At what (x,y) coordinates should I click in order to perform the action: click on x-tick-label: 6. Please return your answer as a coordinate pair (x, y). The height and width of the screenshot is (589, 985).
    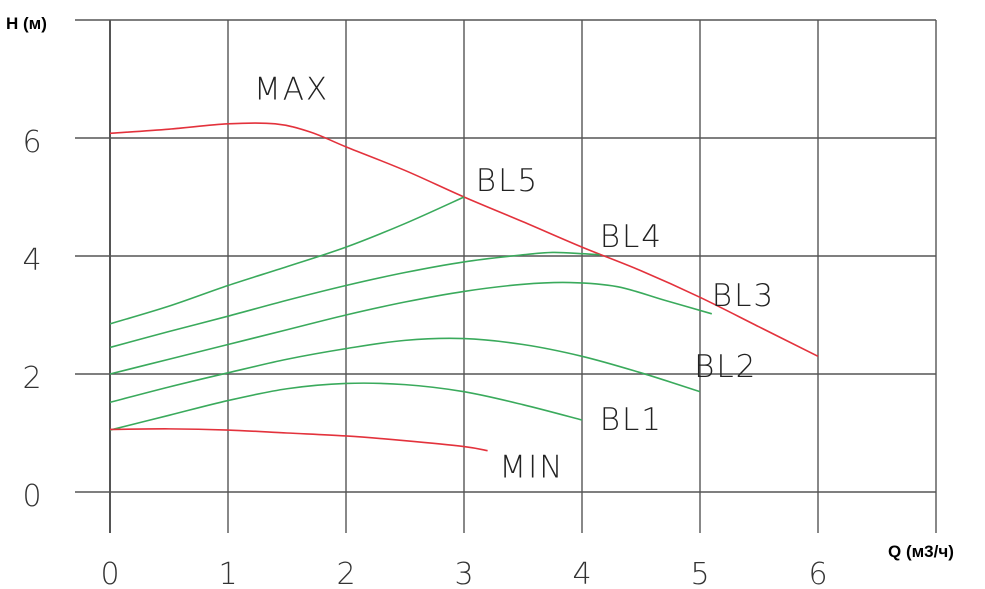
    Looking at the image, I should click on (817, 573).